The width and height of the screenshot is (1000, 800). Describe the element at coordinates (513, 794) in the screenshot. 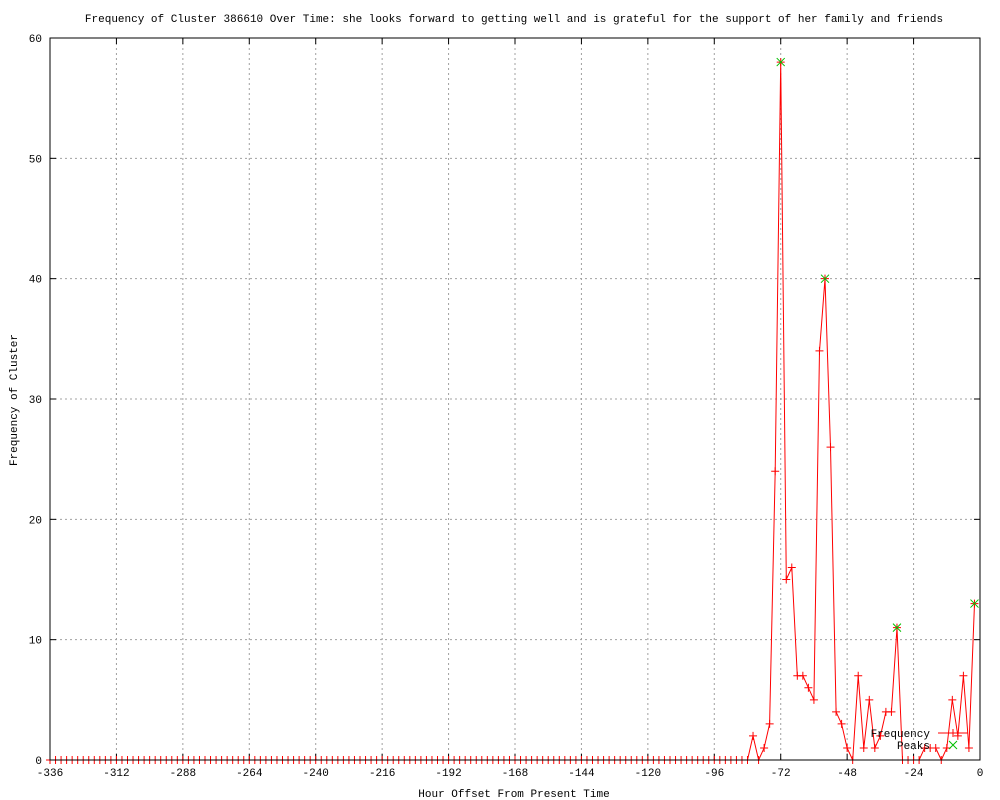

I see `x-axis-label: Hour Offset From Present Time` at that location.